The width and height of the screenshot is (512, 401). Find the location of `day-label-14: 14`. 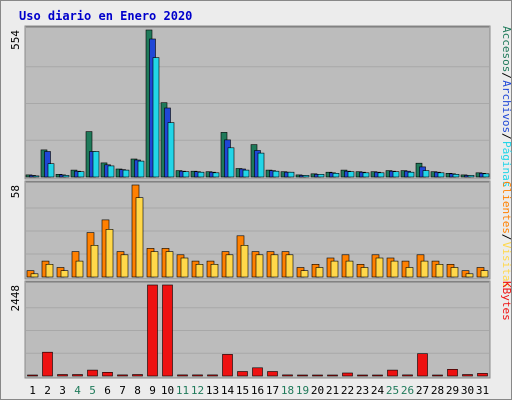

day-label-14: 14 is located at coordinates (228, 390).